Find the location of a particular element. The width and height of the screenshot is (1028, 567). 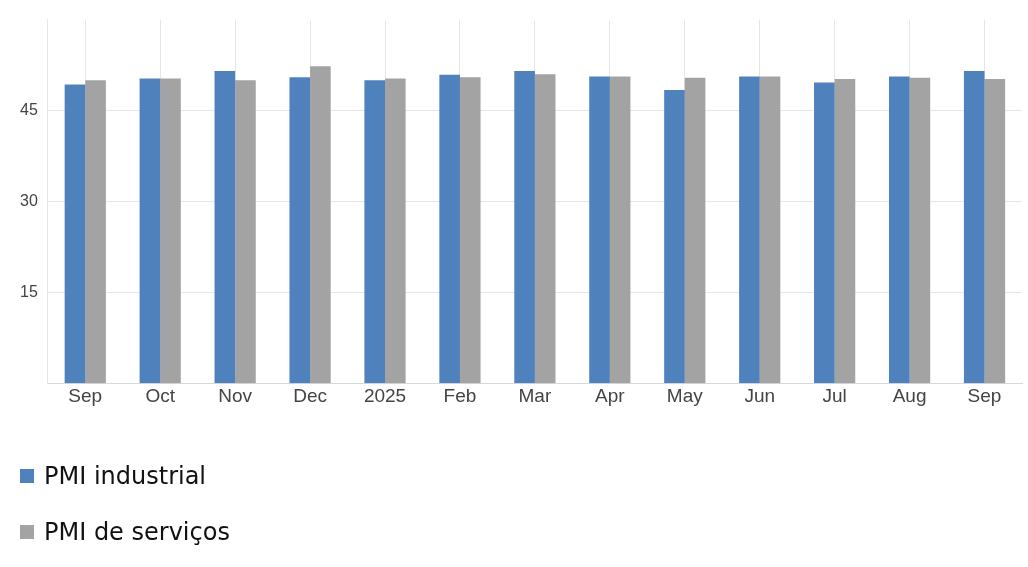

x-tick-label: Jun is located at coordinates (760, 395).